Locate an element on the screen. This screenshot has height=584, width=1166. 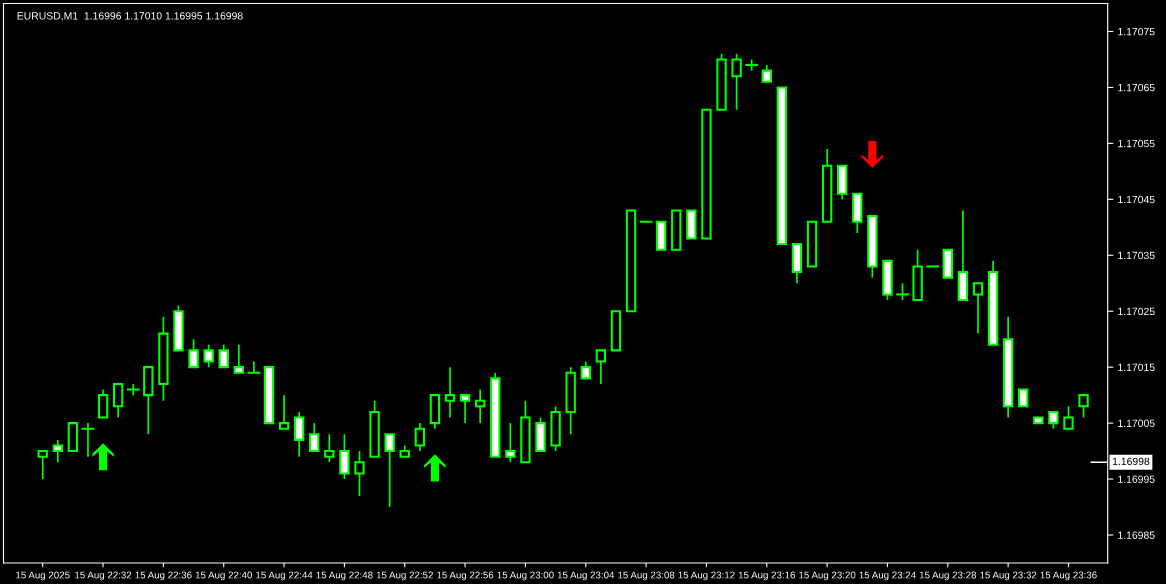
x-tick-label: 15 Aug 23:28 is located at coordinates (948, 576).